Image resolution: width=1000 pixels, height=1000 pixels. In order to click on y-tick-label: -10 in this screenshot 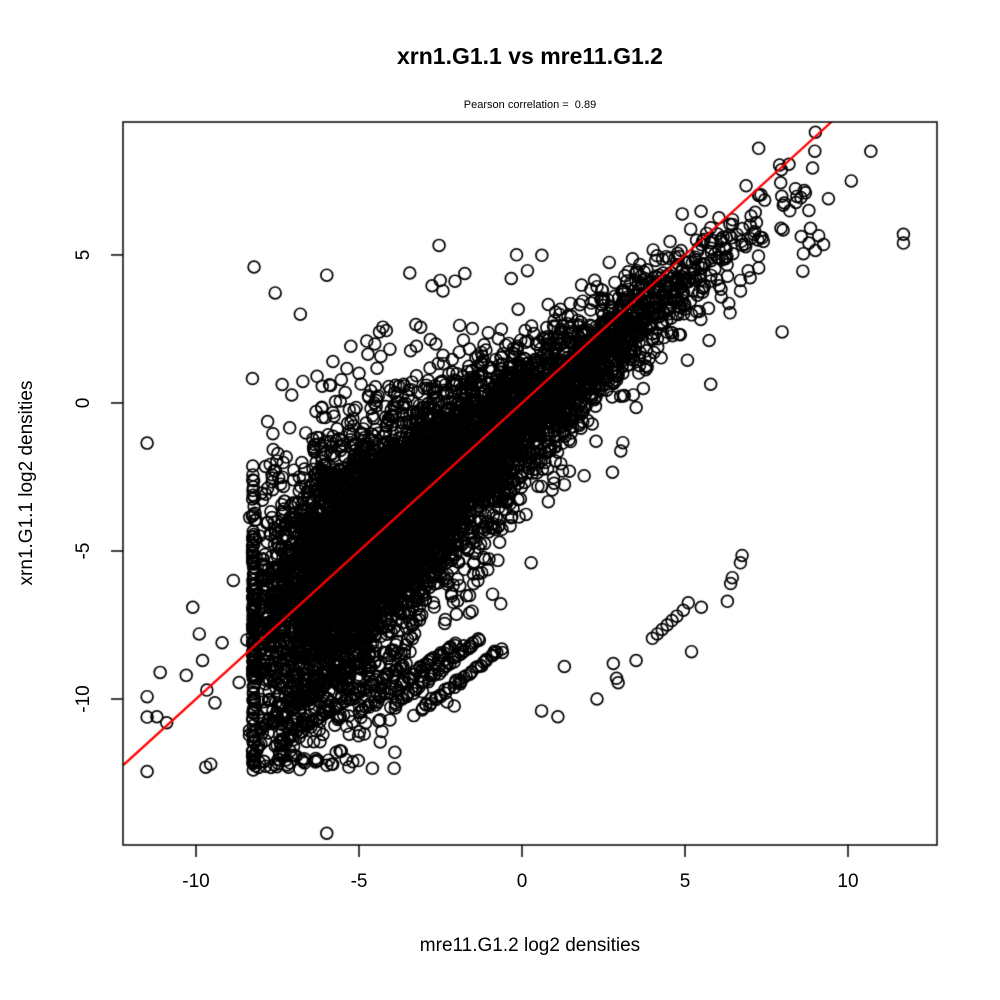, I will do `click(83, 699)`.